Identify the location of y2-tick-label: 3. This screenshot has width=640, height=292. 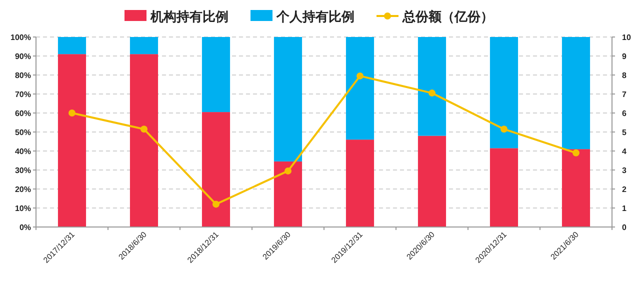
(624, 170).